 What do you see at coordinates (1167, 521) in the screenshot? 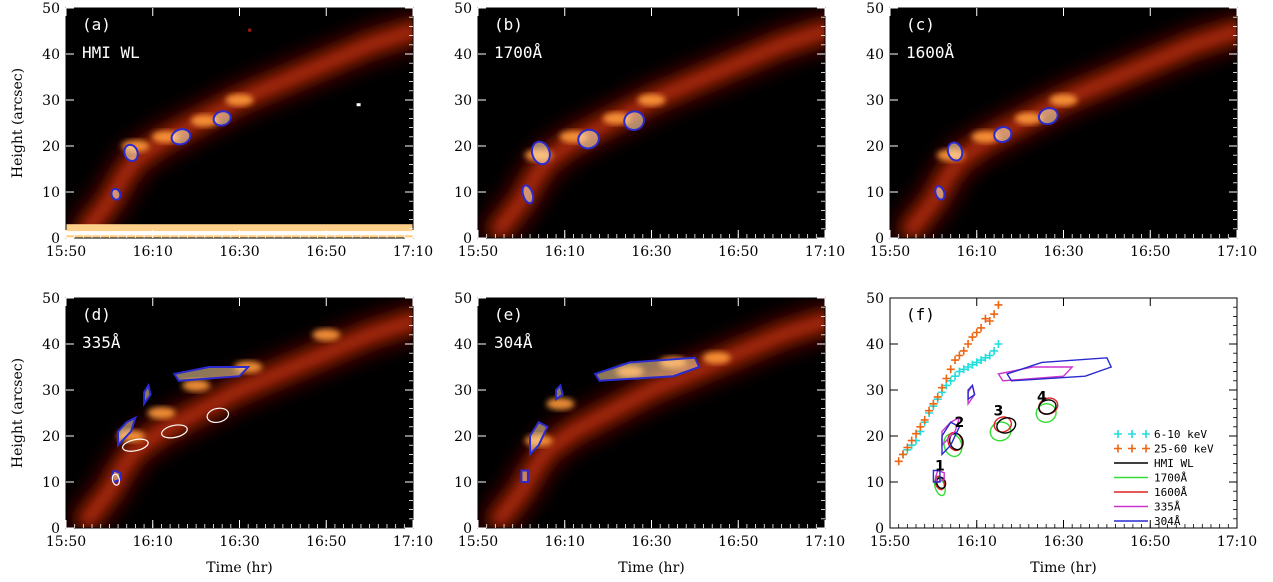
I see `legend-label: 304Å` at bounding box center [1167, 521].